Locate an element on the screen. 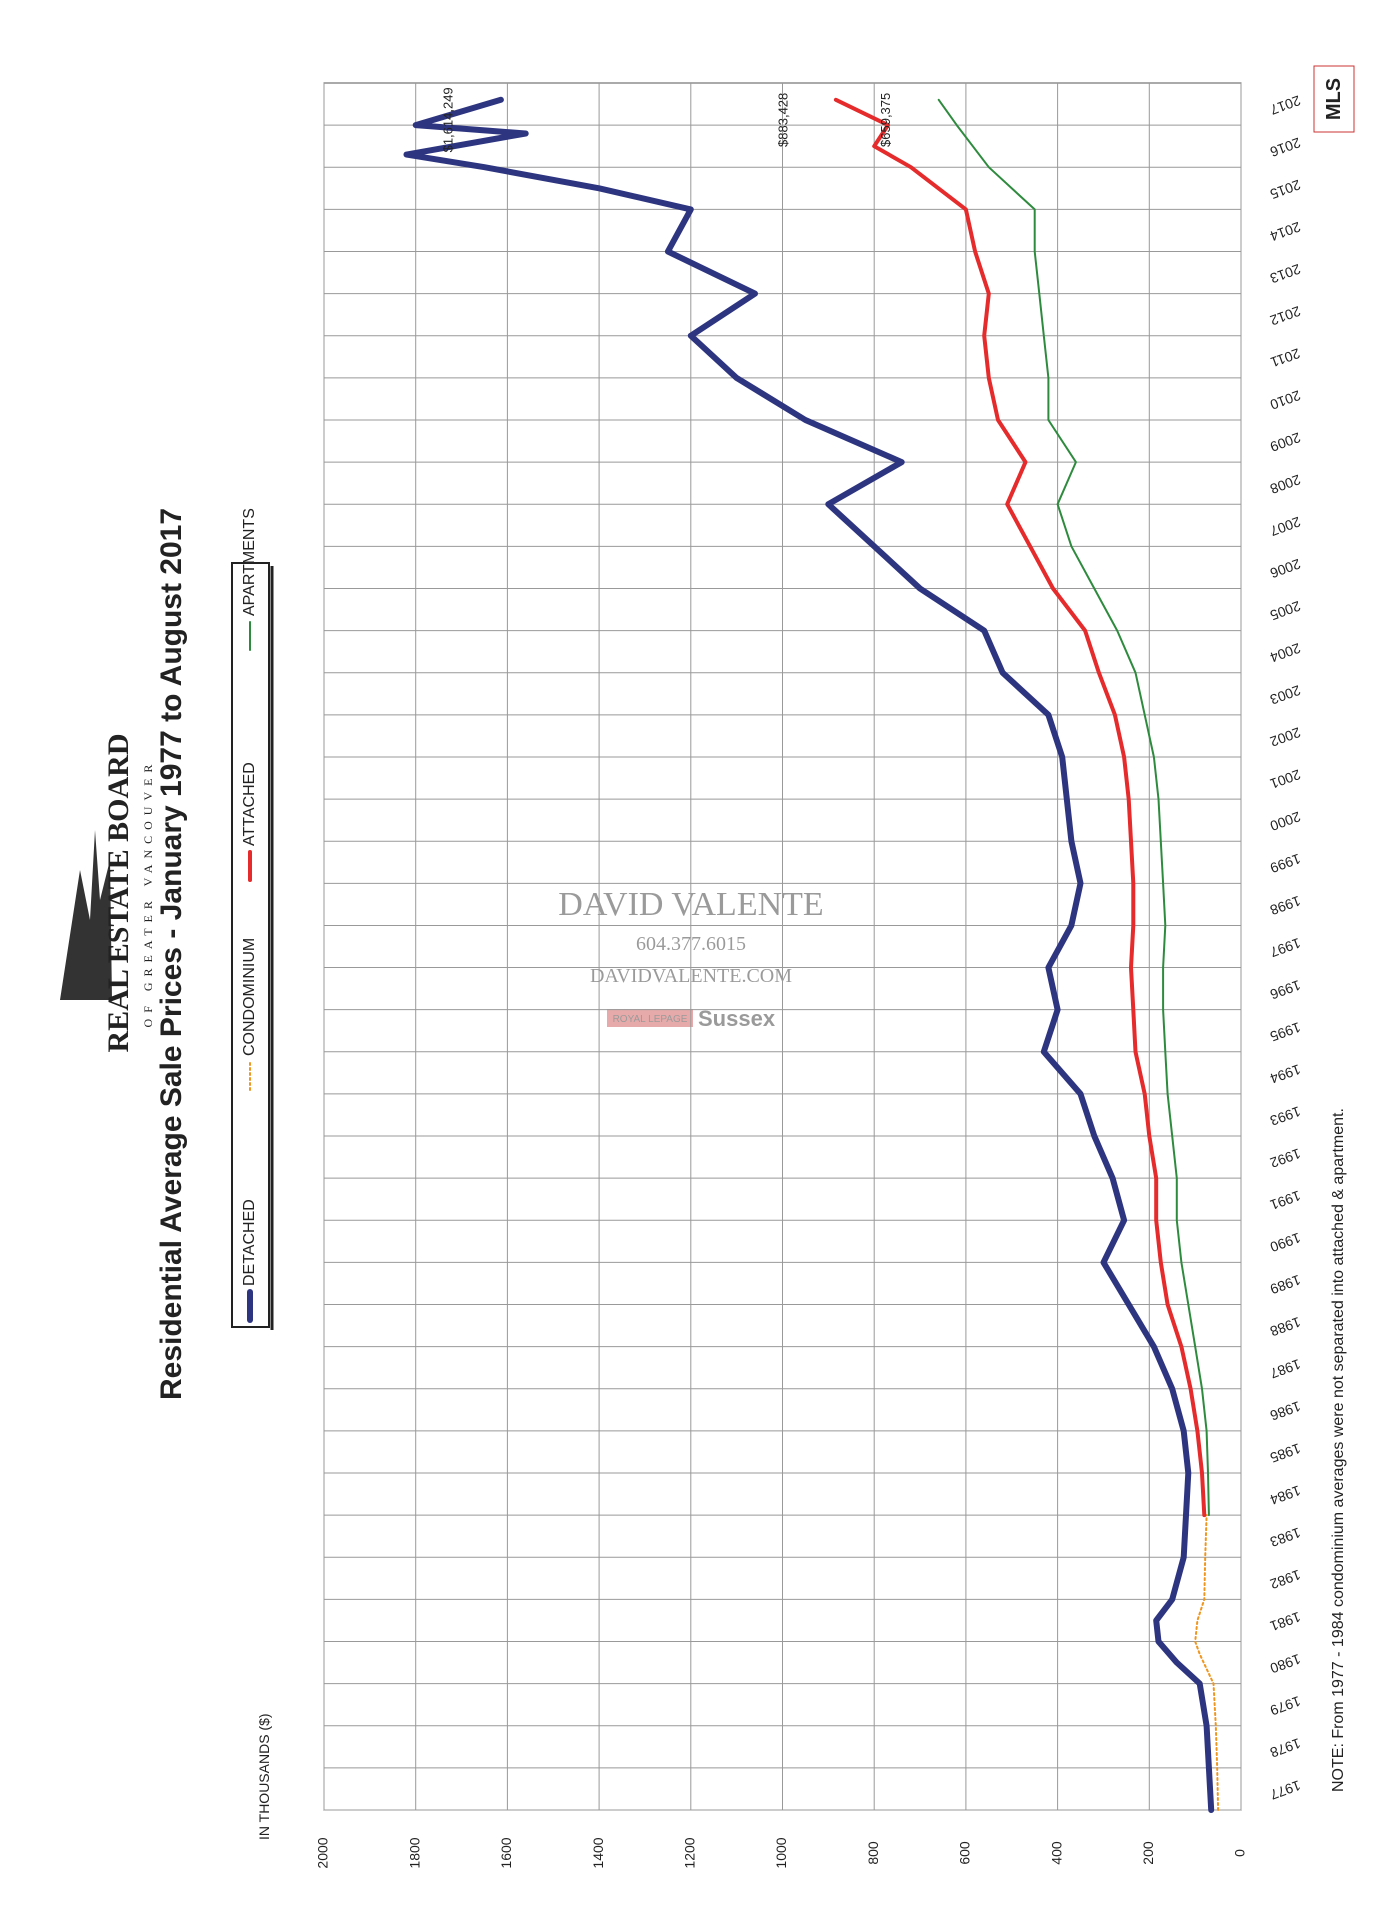 Image resolution: width=1394 pixels, height=1932 pixels. legend-label: CONDOMINIUM is located at coordinates (249, 997).